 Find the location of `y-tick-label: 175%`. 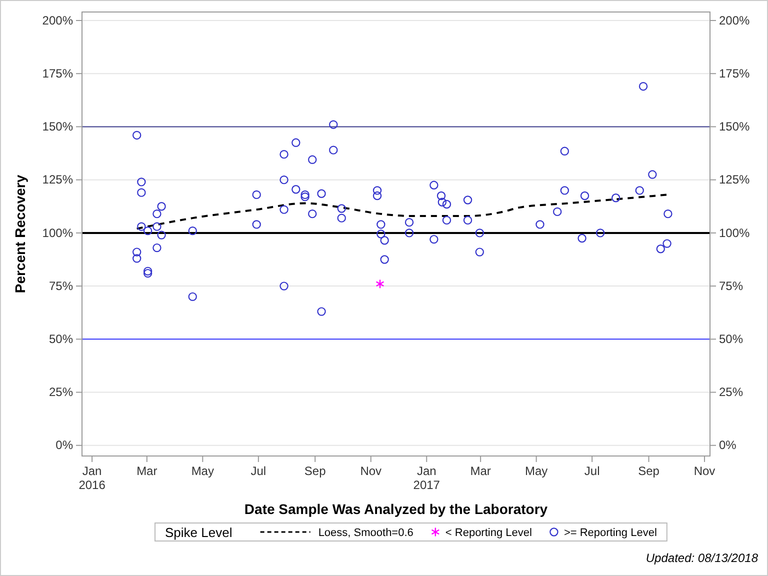

y-tick-label: 175% is located at coordinates (58, 73).